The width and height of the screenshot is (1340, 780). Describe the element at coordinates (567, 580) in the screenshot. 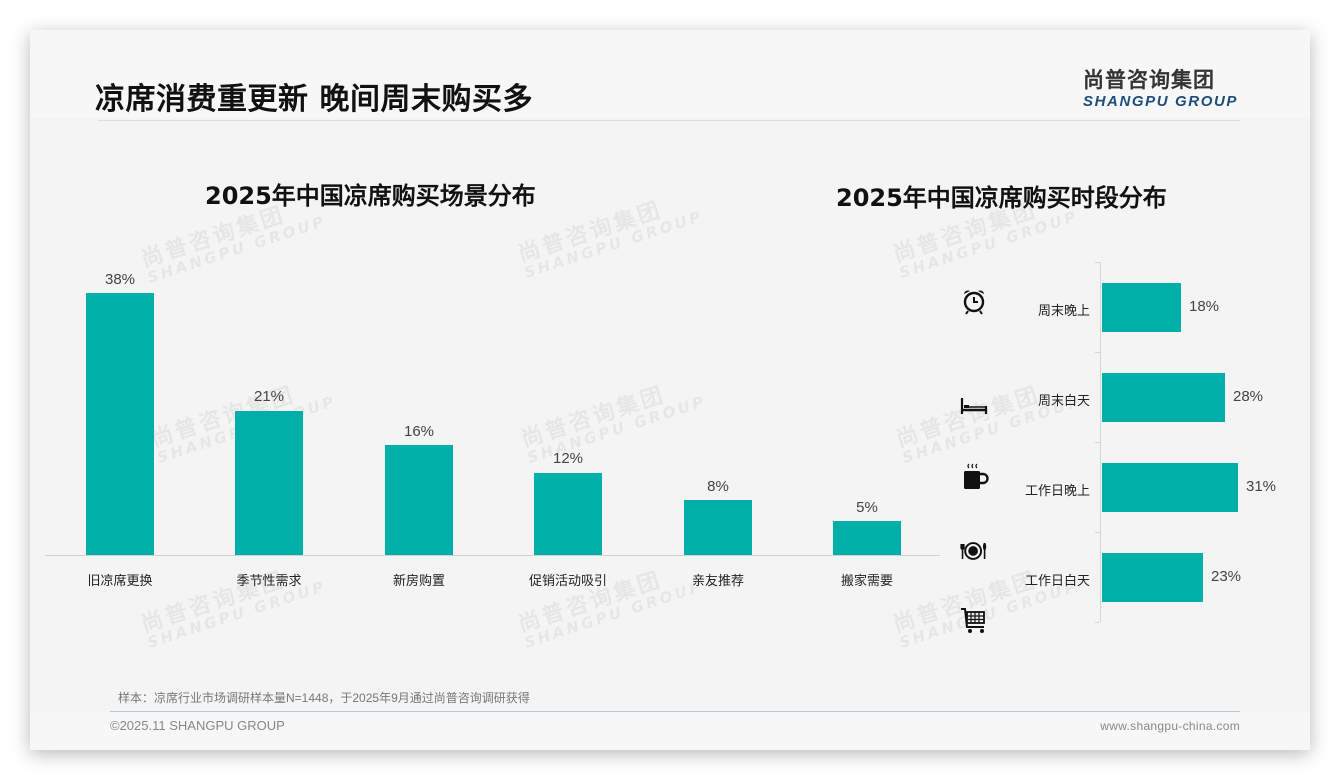

I see `bar-category-label: 促销活动吸引` at that location.